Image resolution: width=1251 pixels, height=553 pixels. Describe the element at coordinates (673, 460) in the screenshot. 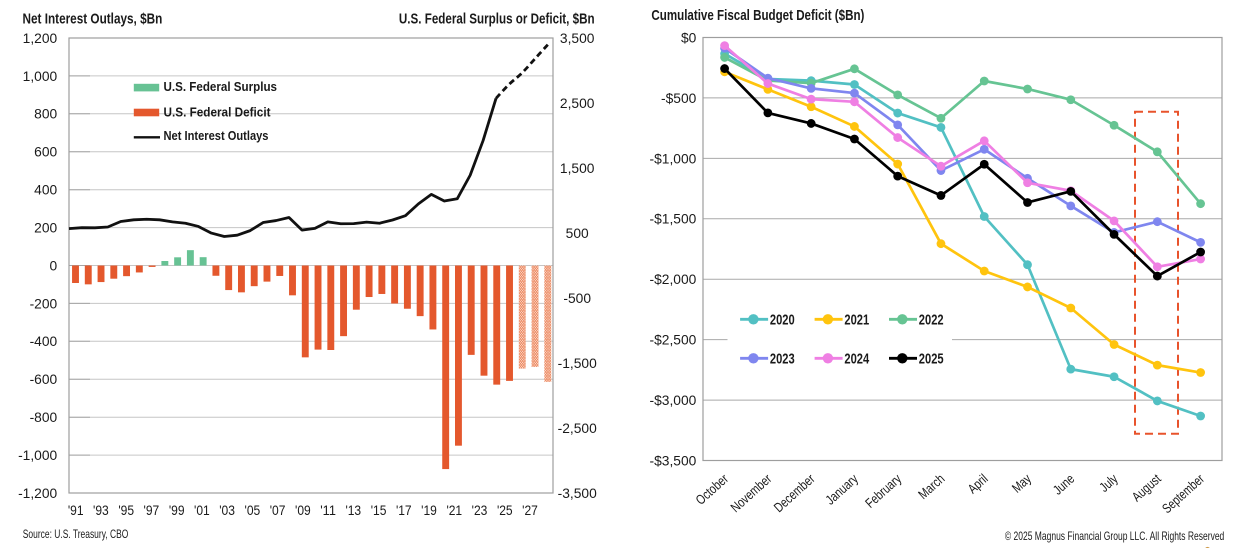

I see `svg-text: -$3,500` at that location.